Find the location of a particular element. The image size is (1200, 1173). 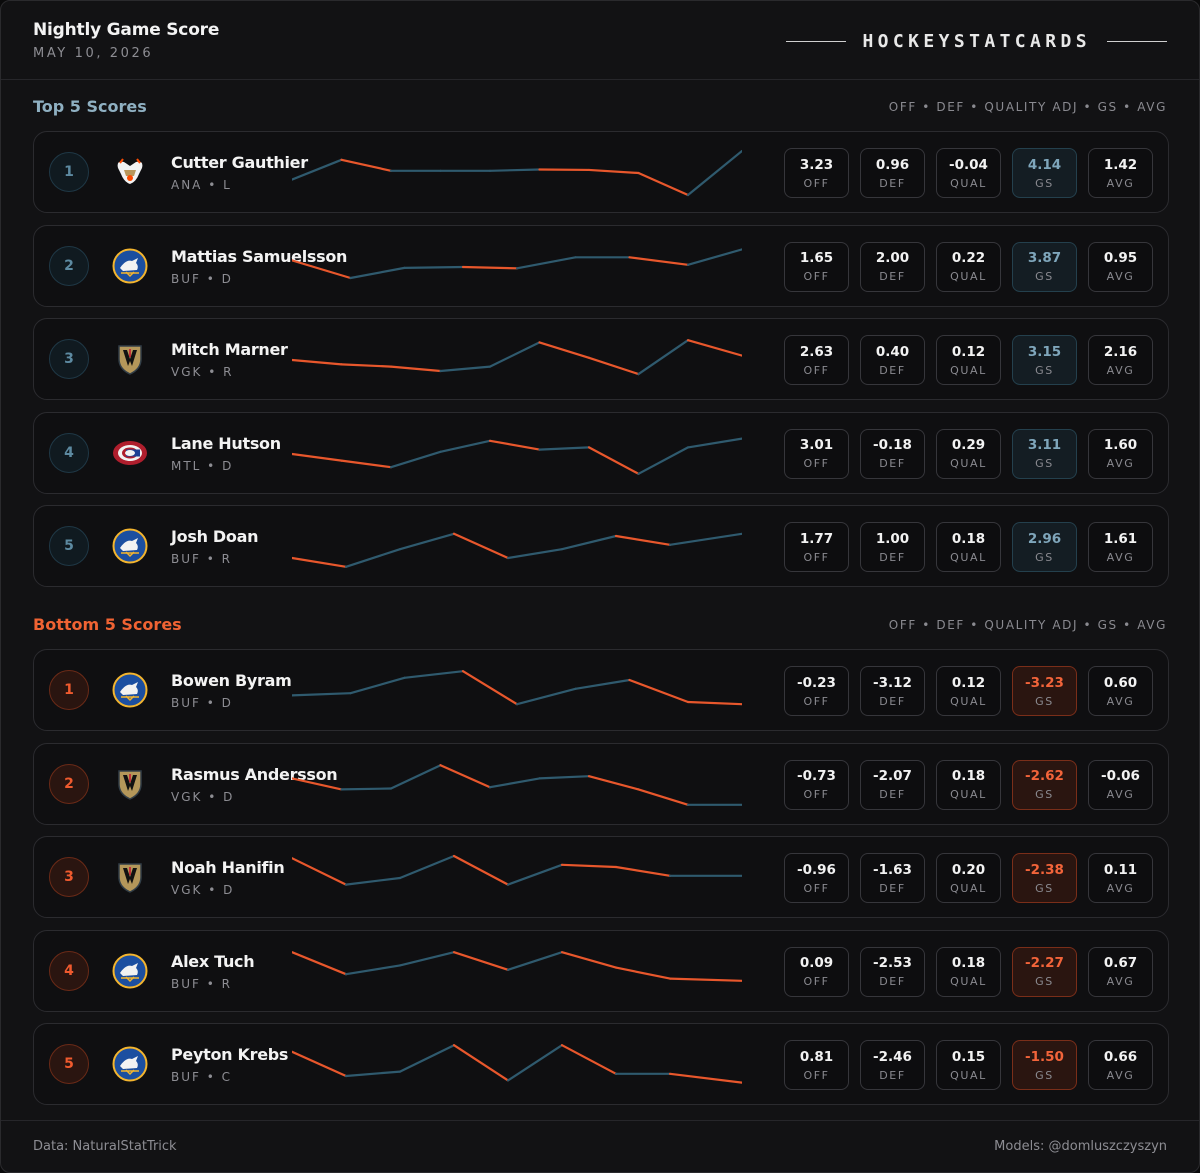

avg-value: 1.60 is located at coordinates (1120, 445).